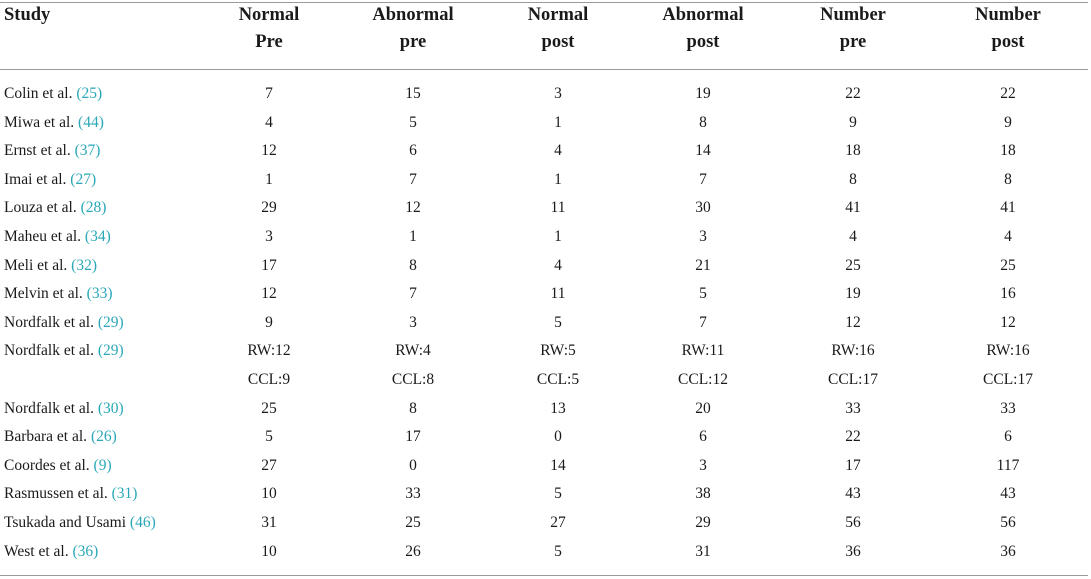 This screenshot has height=579, width=1091. I want to click on reference-link: (46), so click(142, 522).